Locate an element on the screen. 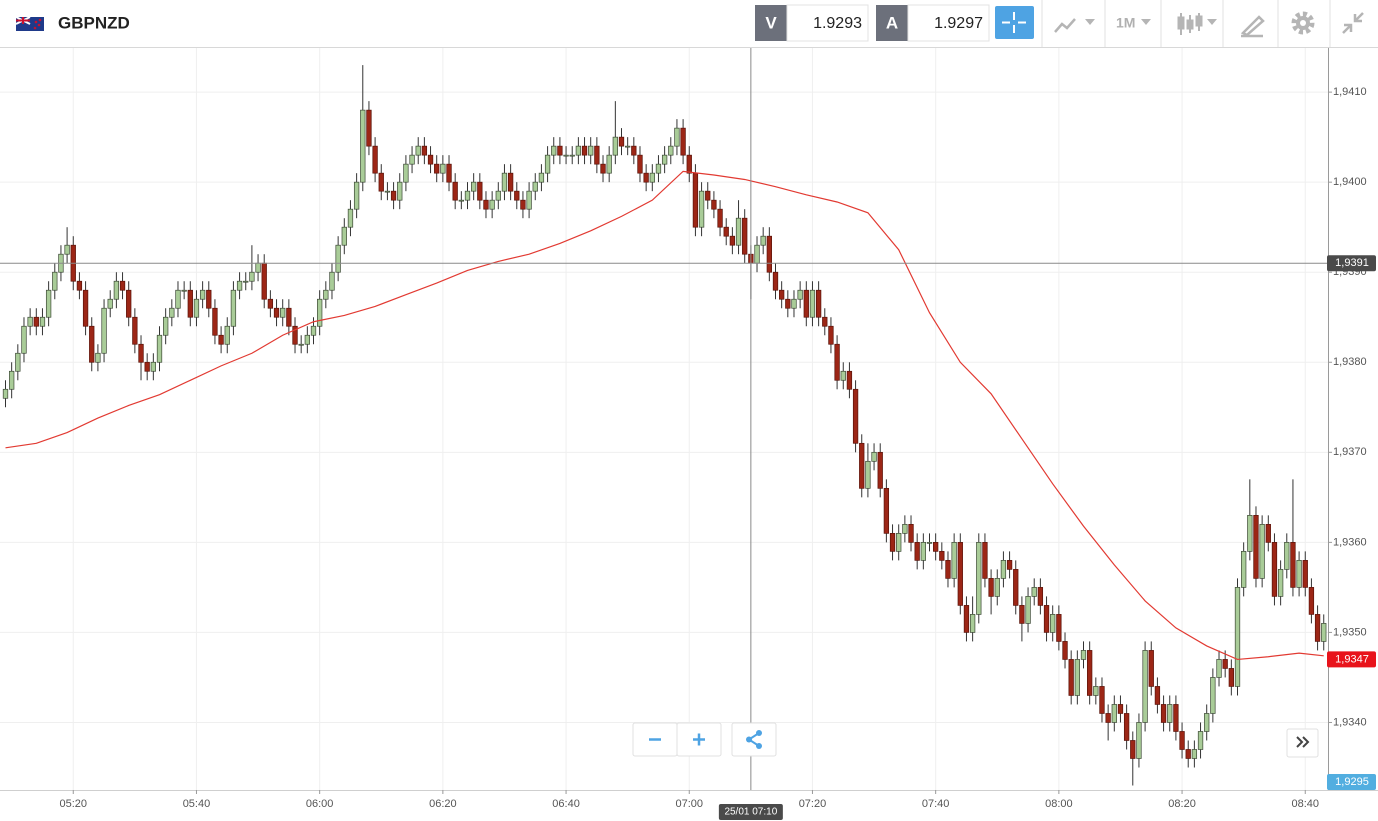  sell-button is located at coordinates (771, 23).